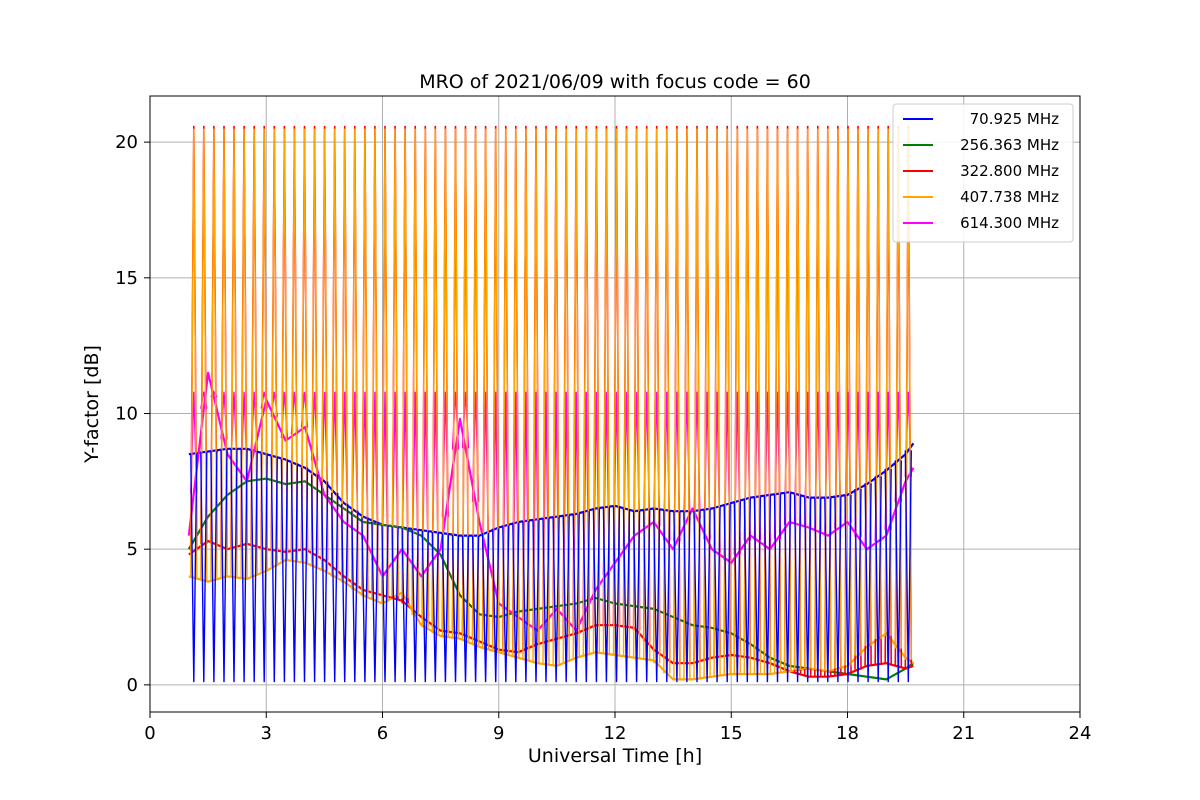 The height and width of the screenshot is (800, 1200). What do you see at coordinates (1009, 171) in the screenshot?
I see `legend-label: 322.800 MHz` at bounding box center [1009, 171].